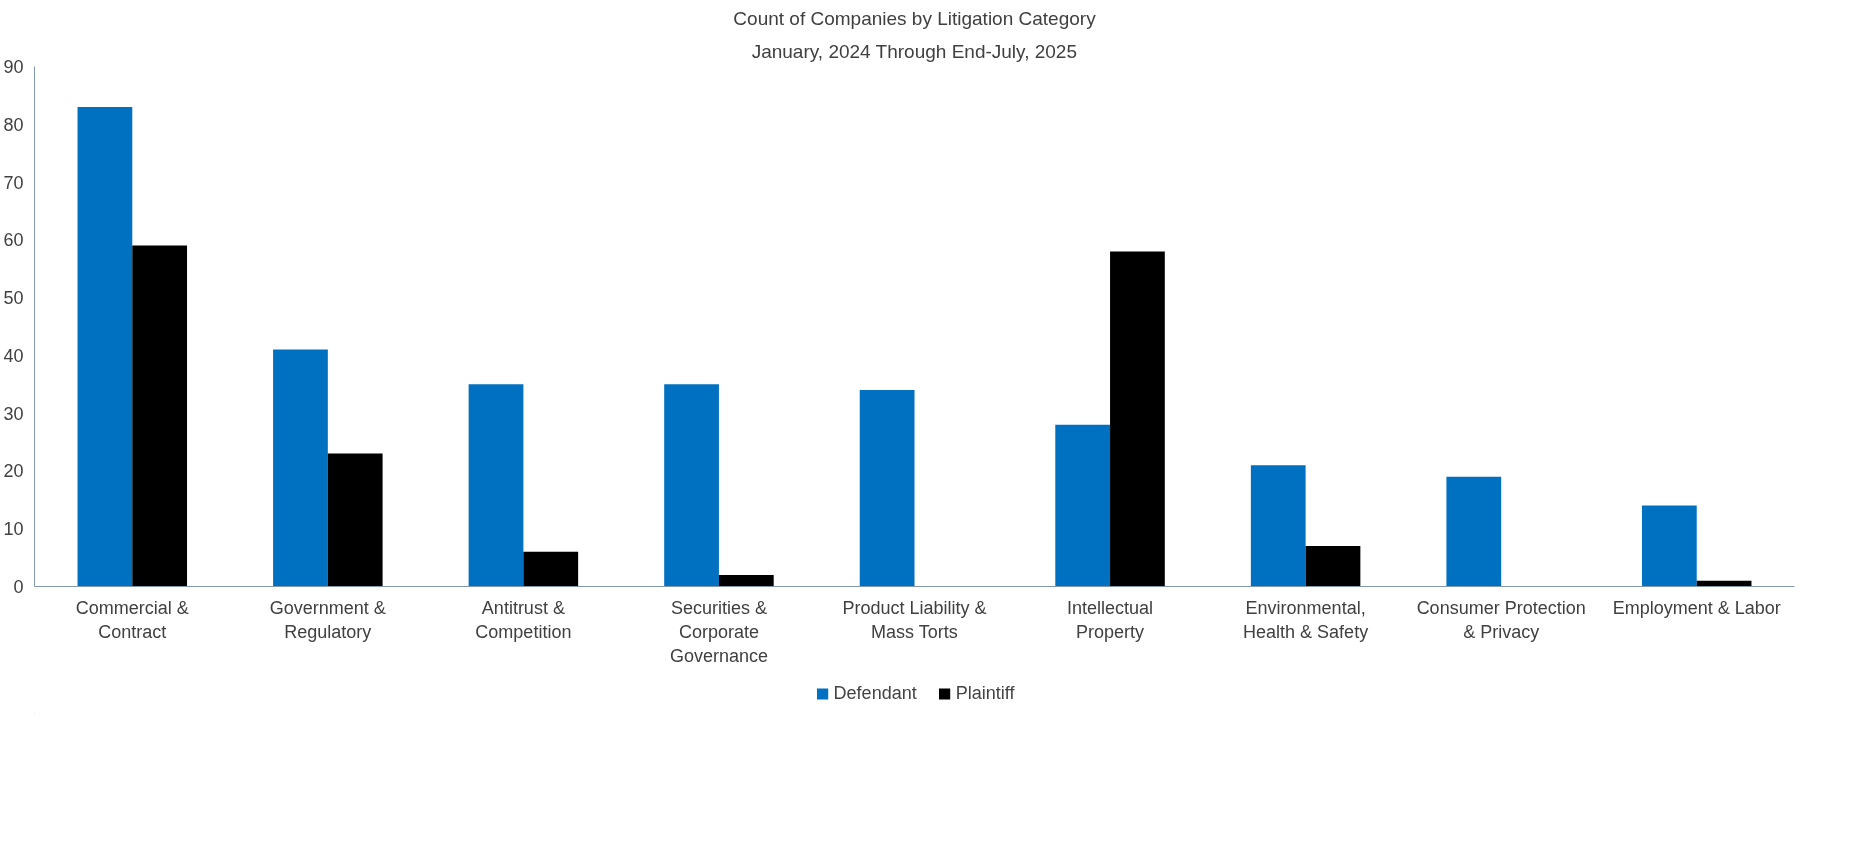 The width and height of the screenshot is (1860, 854). What do you see at coordinates (1306, 619) in the screenshot?
I see `x-tick-label: Environmental, Health & Safety` at bounding box center [1306, 619].